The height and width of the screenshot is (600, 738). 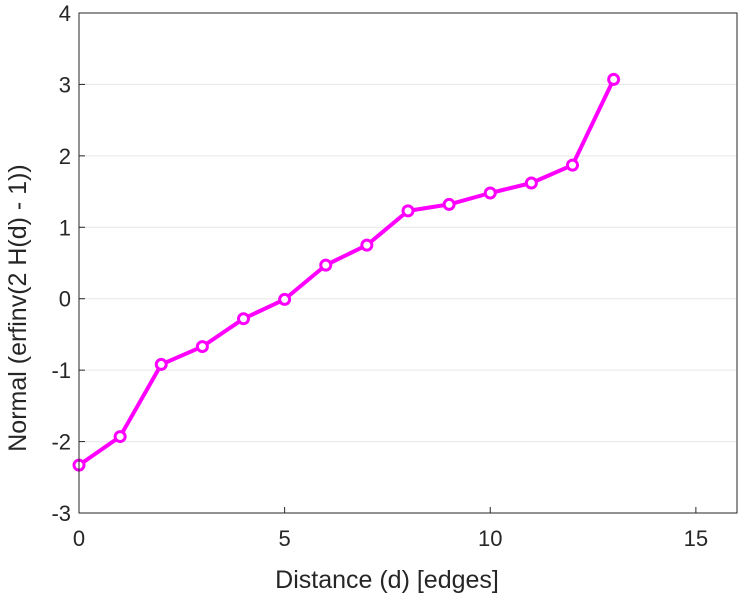 I want to click on x-tick-label: 15, so click(x=696, y=538).